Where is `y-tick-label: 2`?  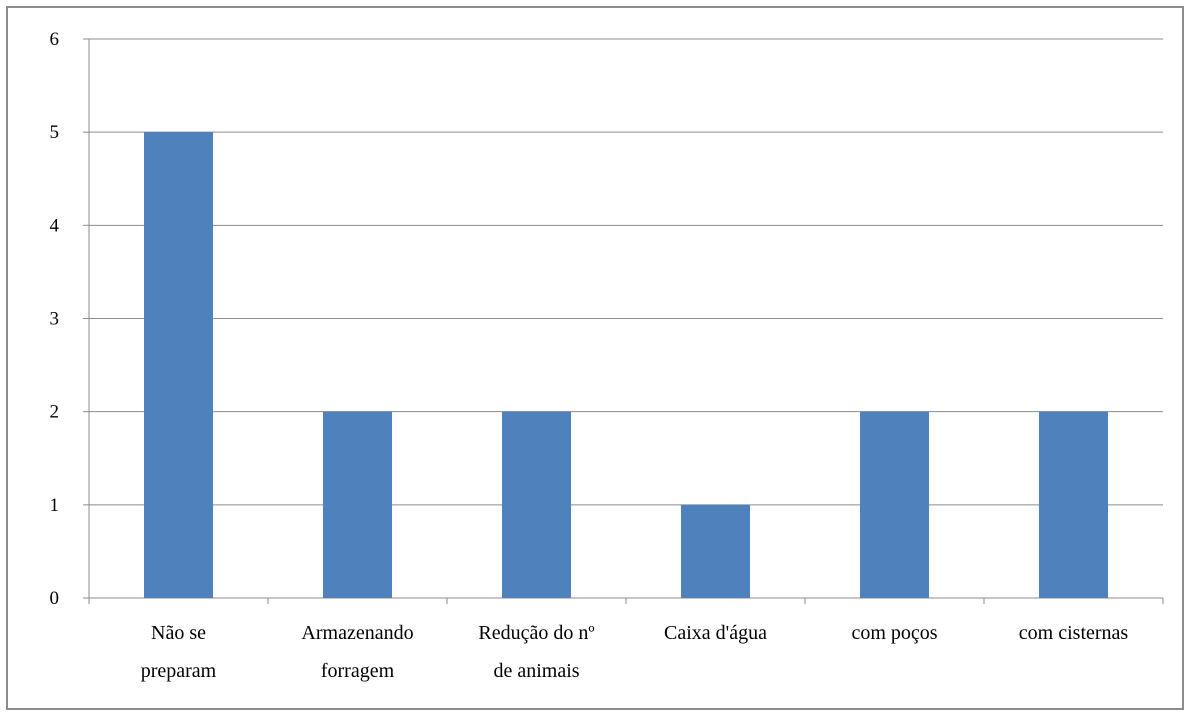
y-tick-label: 2 is located at coordinates (55, 412).